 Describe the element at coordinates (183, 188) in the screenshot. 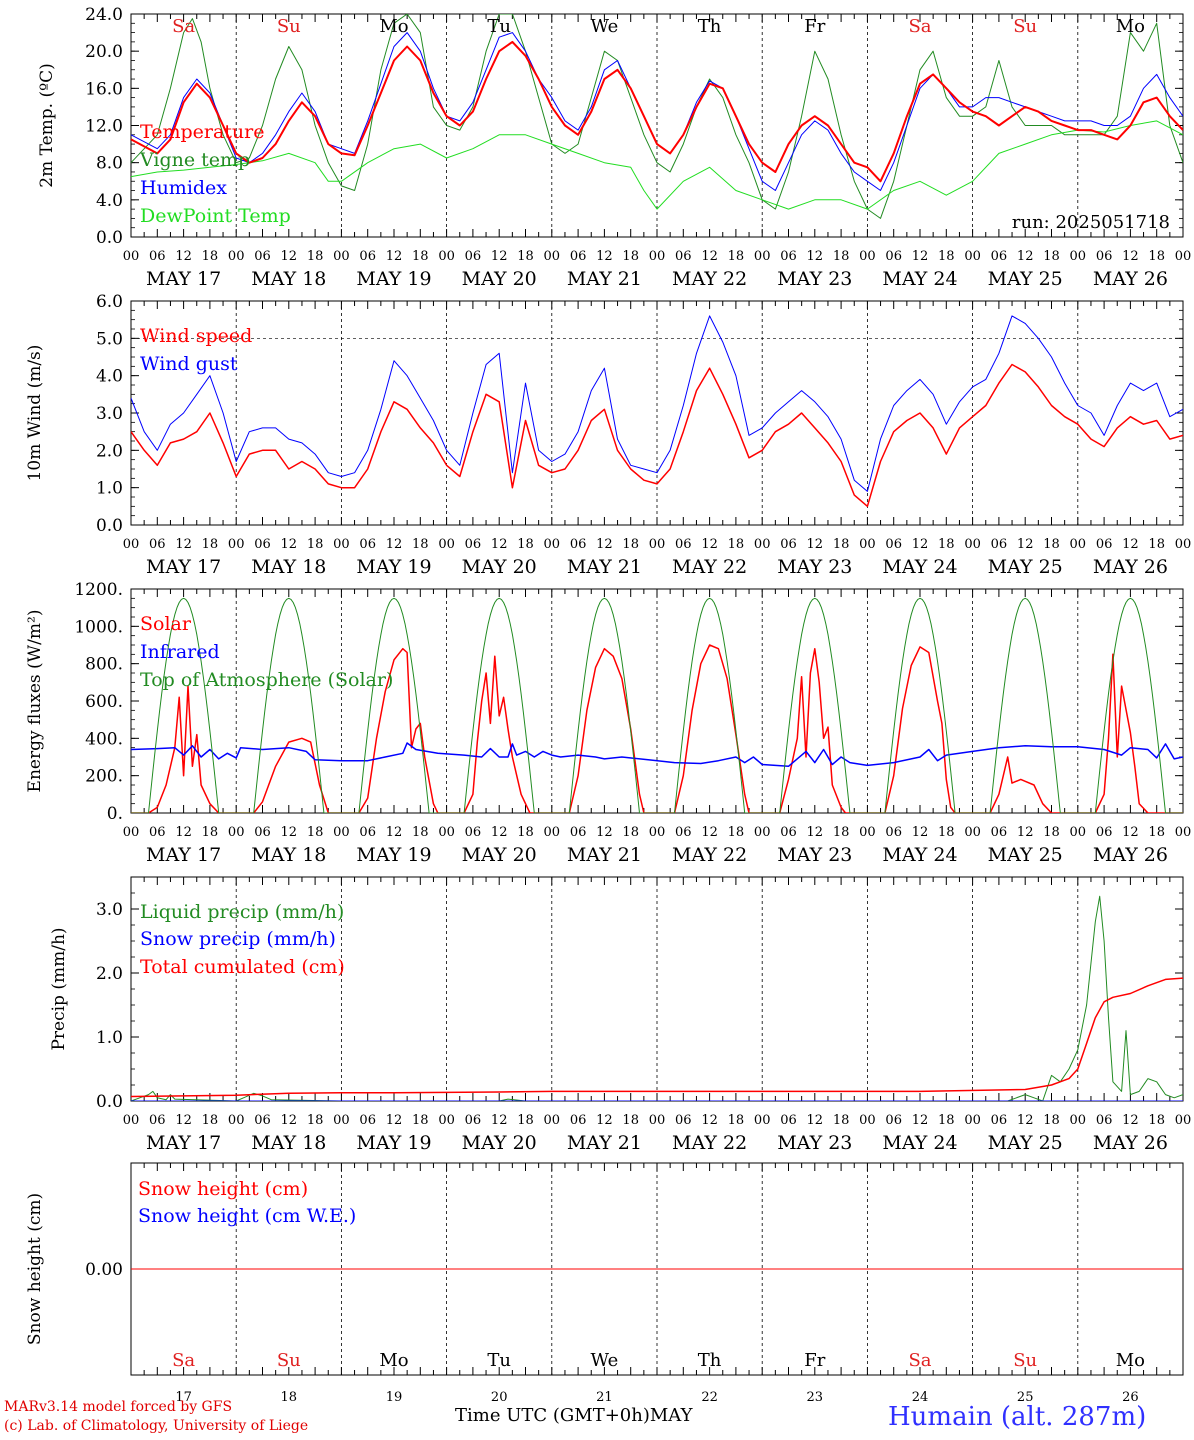

I see `legend-entry: Humidex` at that location.